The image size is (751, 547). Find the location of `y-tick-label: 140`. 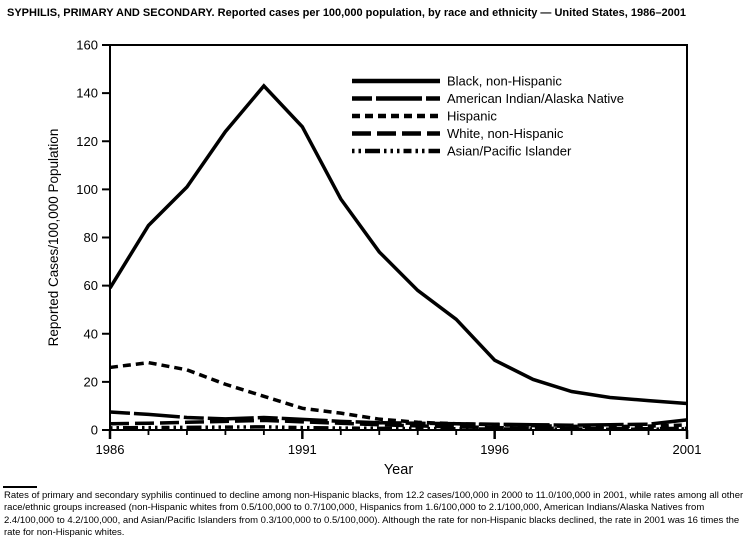

y-tick-label: 140 is located at coordinates (87, 93).